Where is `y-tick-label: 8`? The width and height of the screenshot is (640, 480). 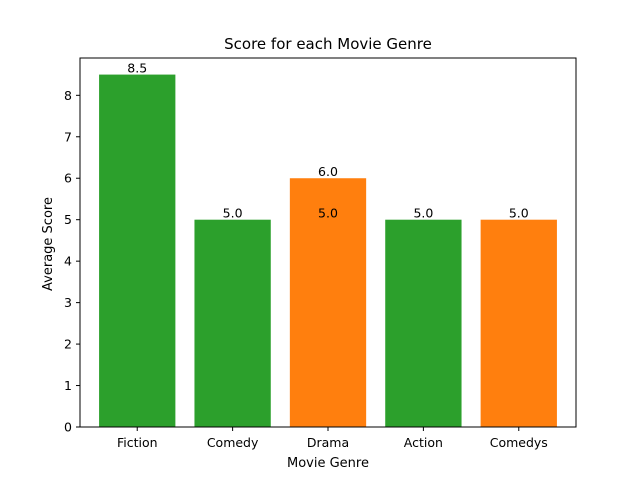
y-tick-label: 8 is located at coordinates (68, 95).